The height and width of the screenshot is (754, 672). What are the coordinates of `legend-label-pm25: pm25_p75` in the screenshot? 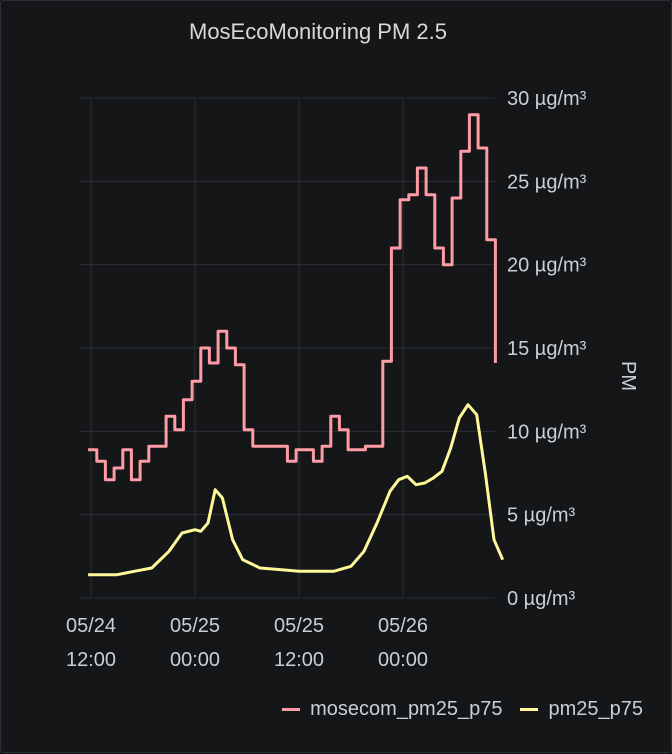 It's located at (595, 709).